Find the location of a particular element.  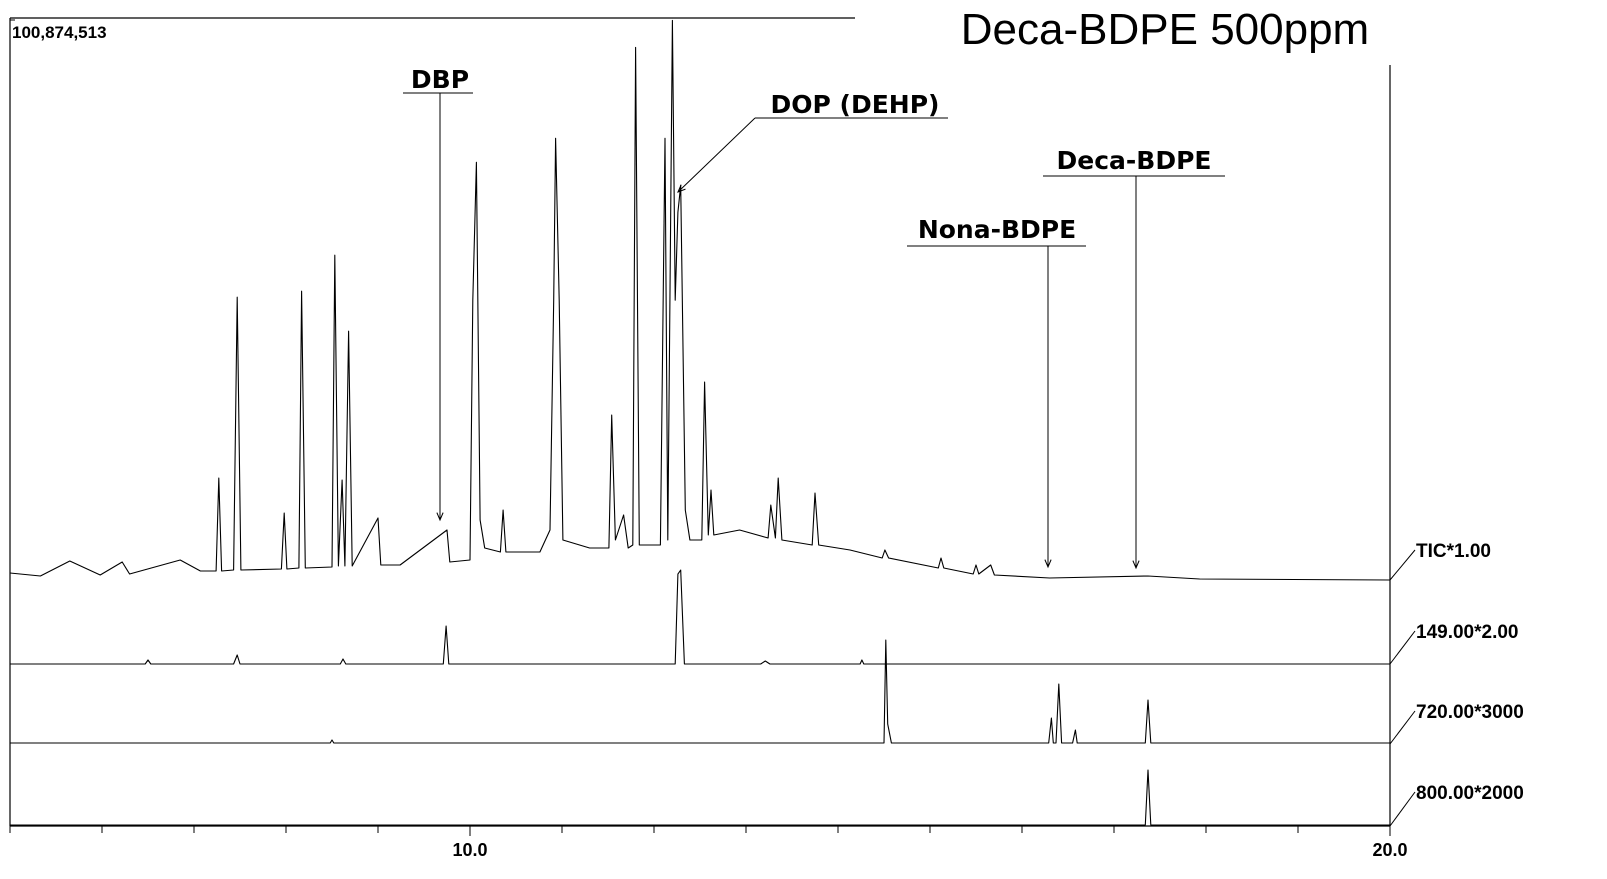

y-tick-label: 100,874,513 is located at coordinates (59, 32).